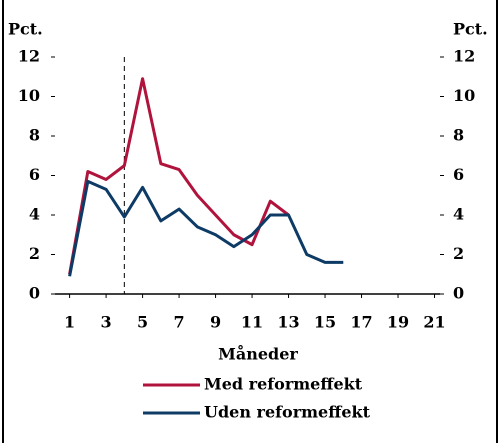 The height and width of the screenshot is (443, 501). I want to click on y2-tick-label: 8, so click(458, 135).